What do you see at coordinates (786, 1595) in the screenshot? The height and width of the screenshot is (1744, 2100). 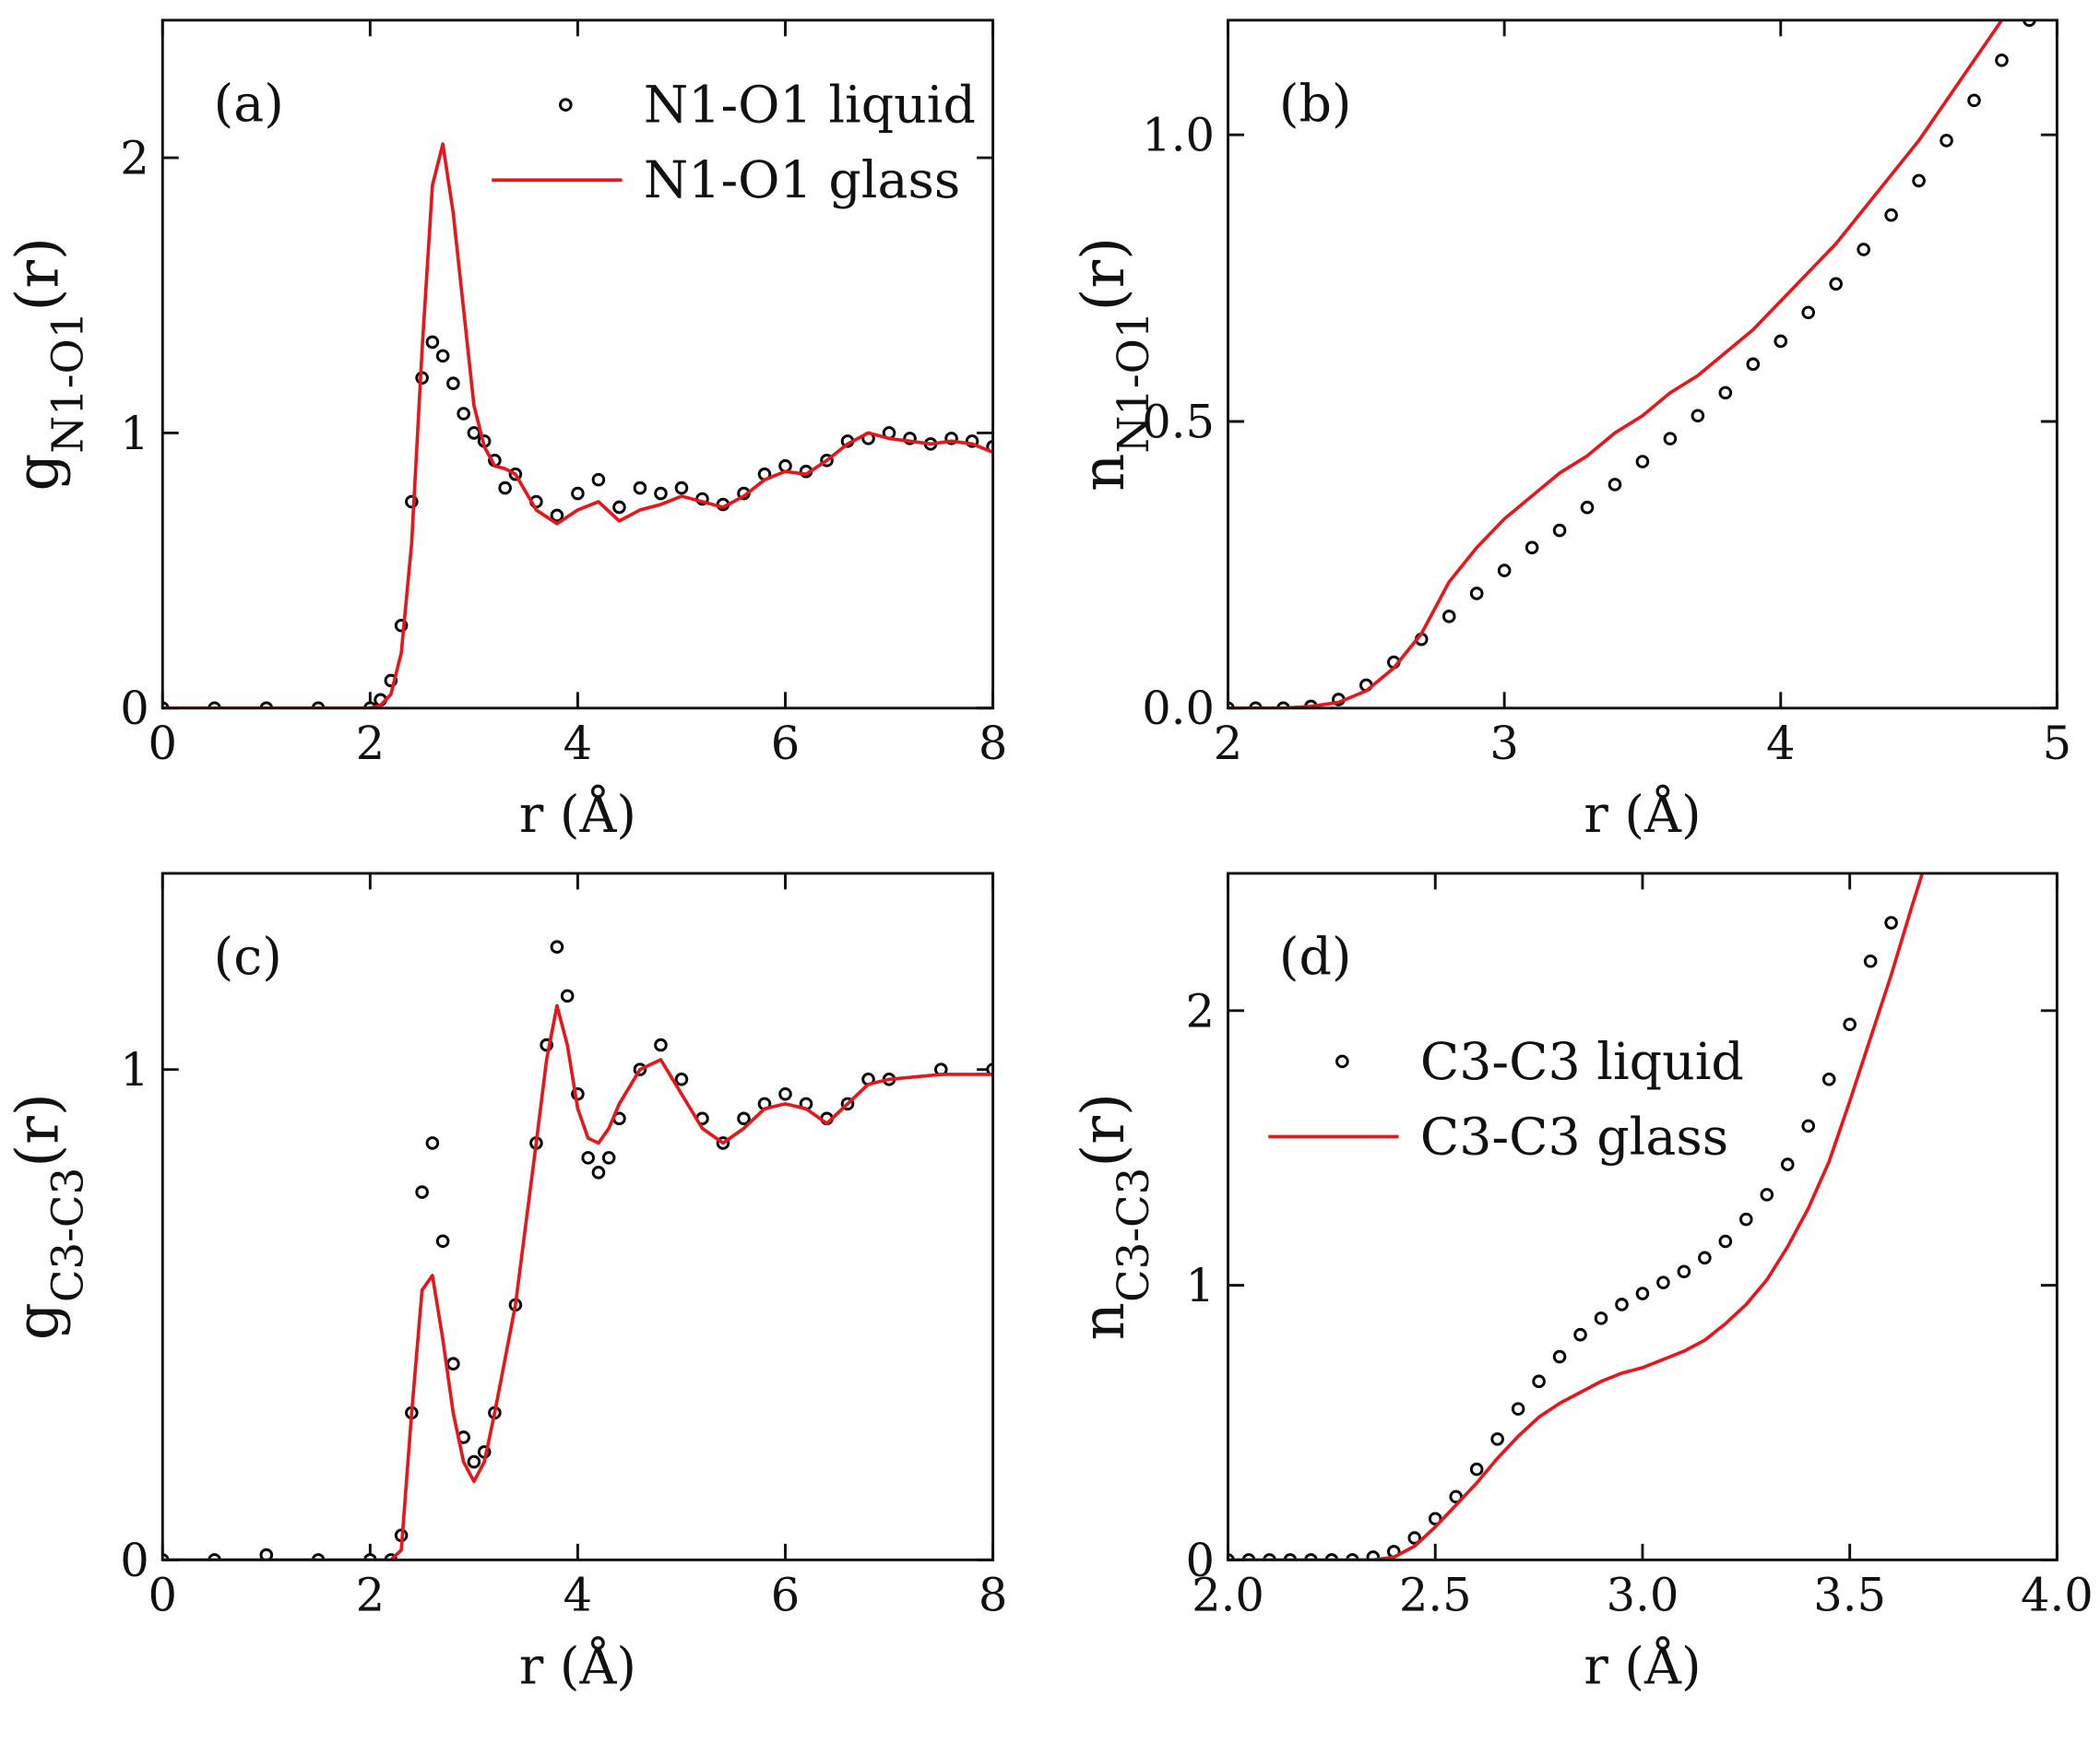 I see `x-tick-label: 6` at bounding box center [786, 1595].